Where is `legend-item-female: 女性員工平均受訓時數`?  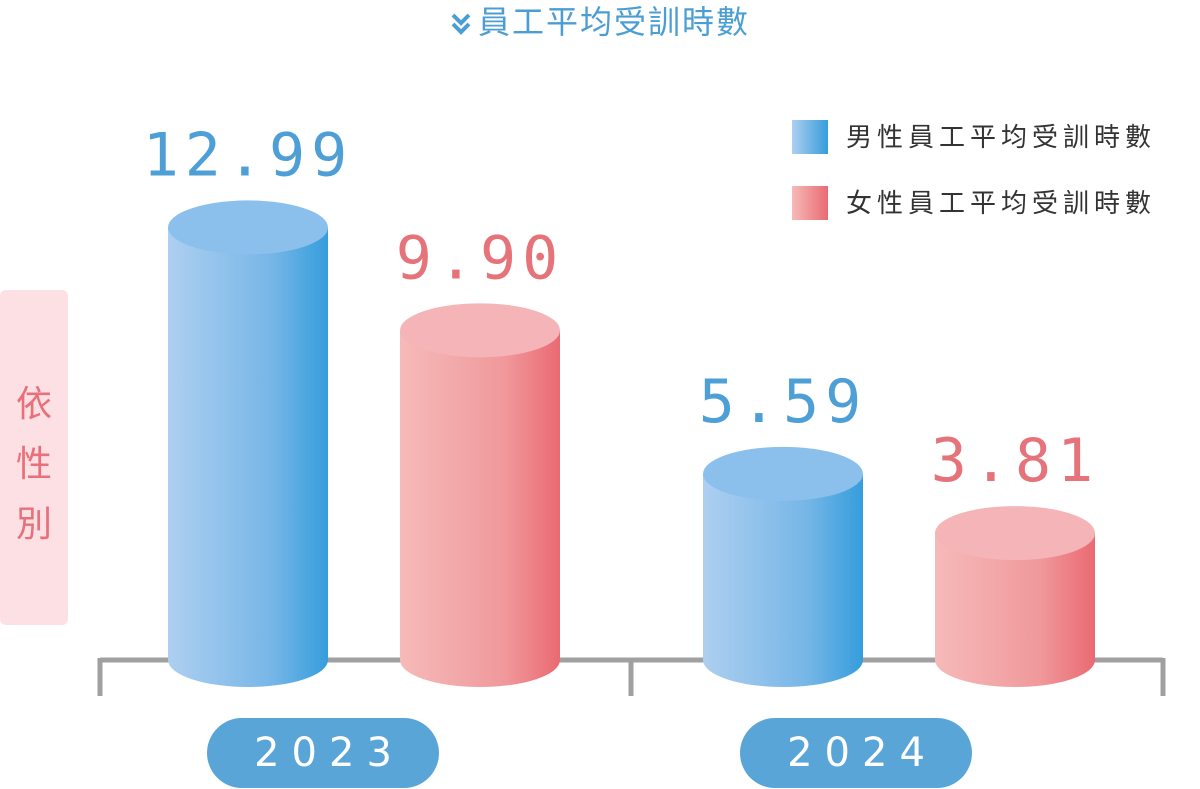
legend-item-female: 女性員工平均受訓時數 is located at coordinates (996, 204).